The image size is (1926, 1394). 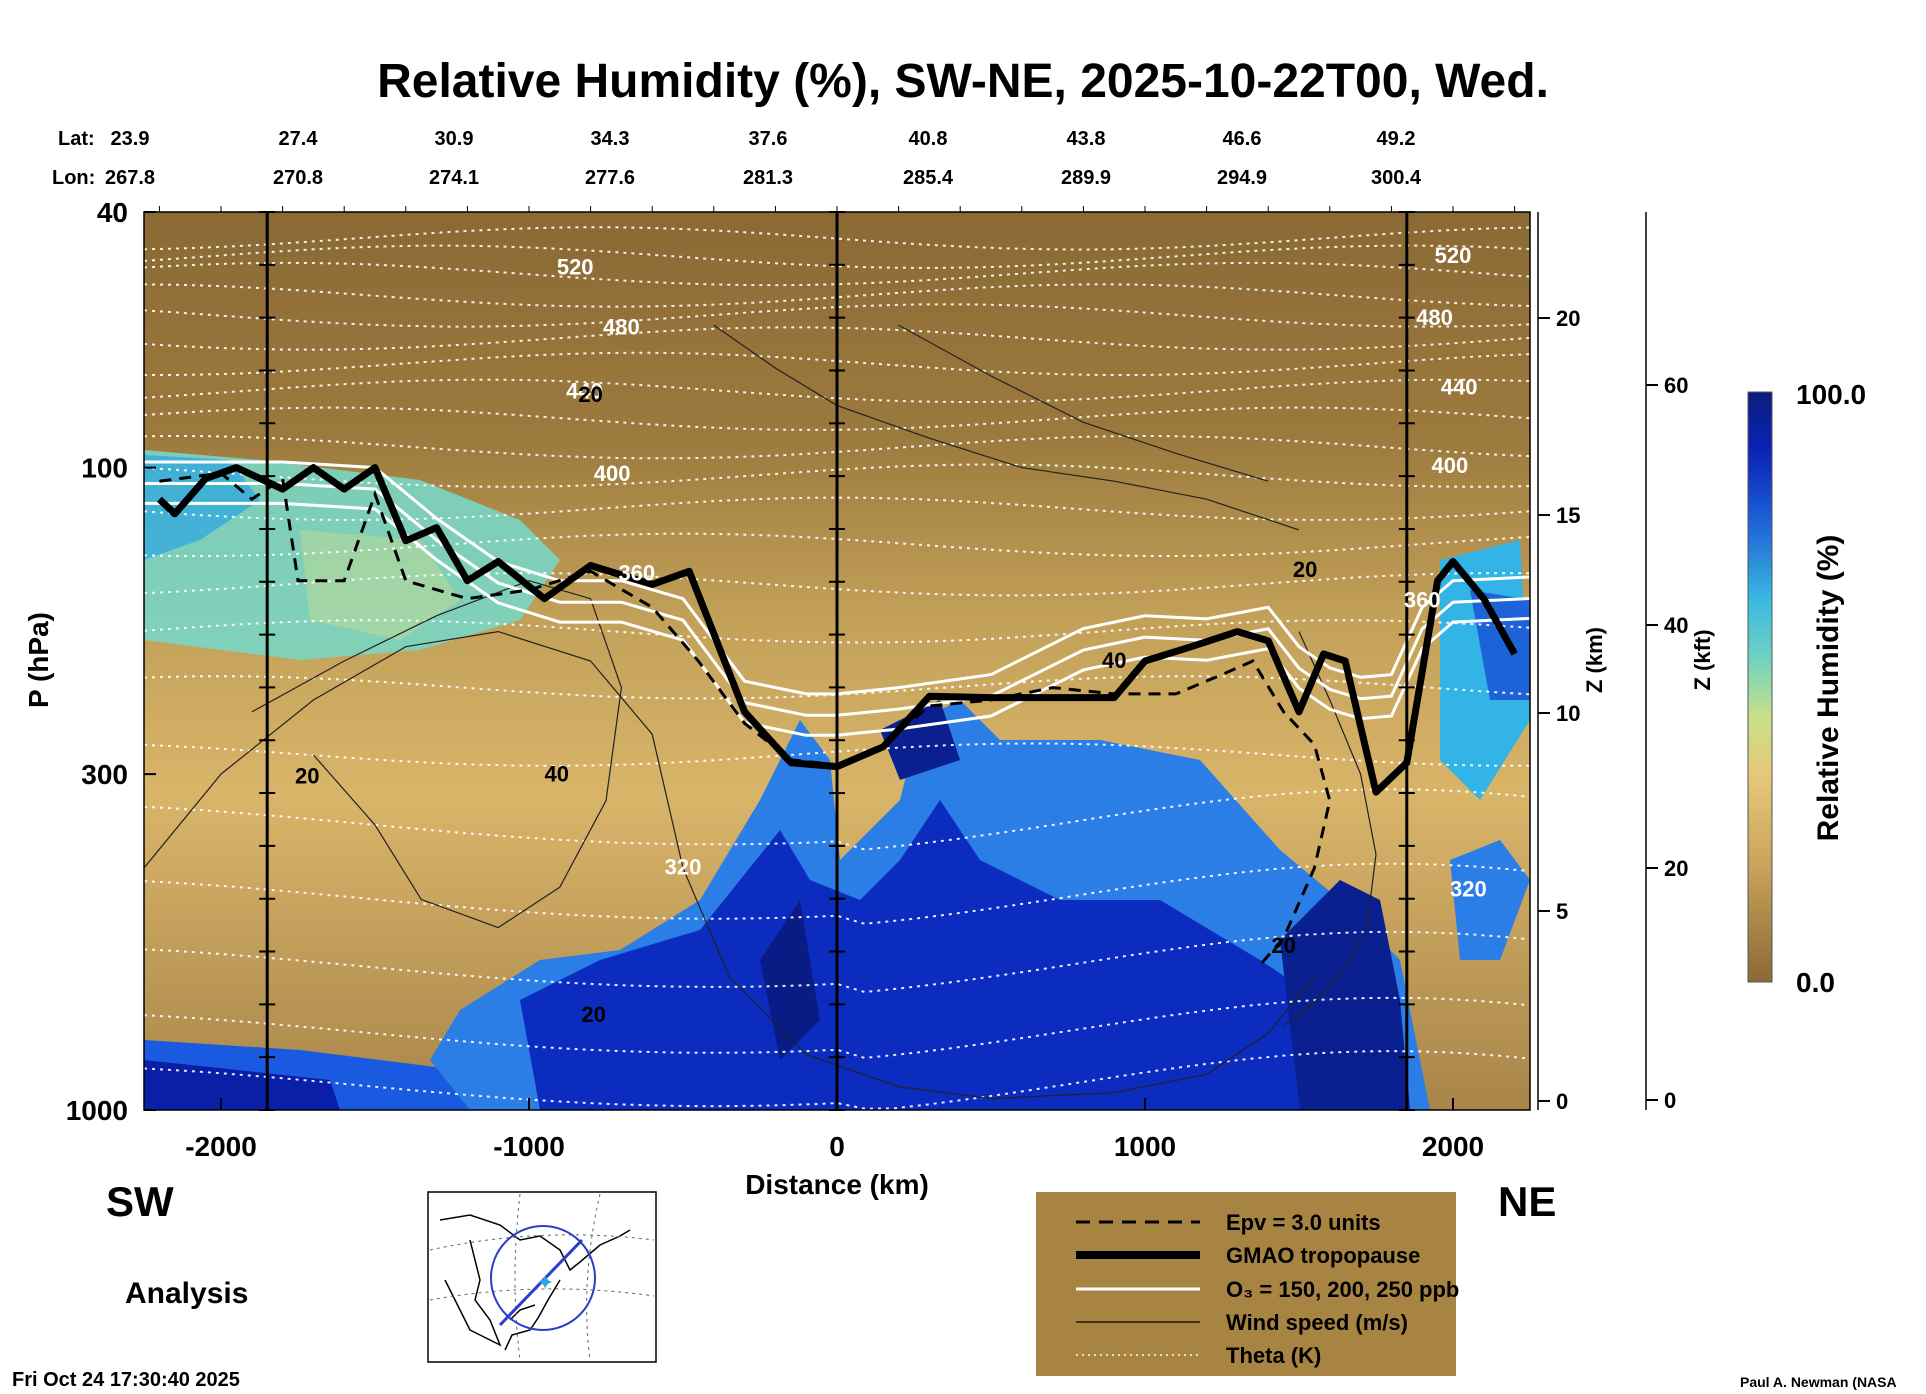 What do you see at coordinates (1568, 713) in the screenshot?
I see `z-km-tick-label: 10` at bounding box center [1568, 713].